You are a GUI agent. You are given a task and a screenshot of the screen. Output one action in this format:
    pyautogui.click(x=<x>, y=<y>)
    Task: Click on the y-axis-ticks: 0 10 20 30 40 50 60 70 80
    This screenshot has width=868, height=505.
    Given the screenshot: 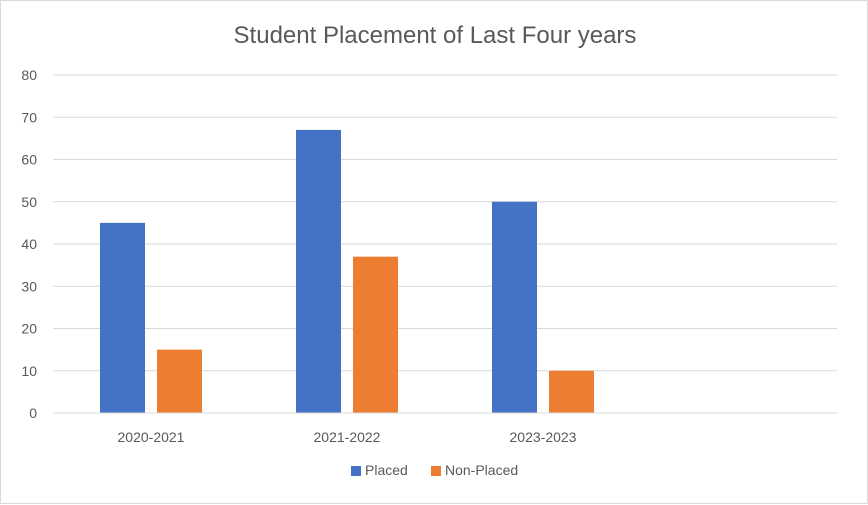 What is the action you would take?
    pyautogui.click(x=29, y=244)
    